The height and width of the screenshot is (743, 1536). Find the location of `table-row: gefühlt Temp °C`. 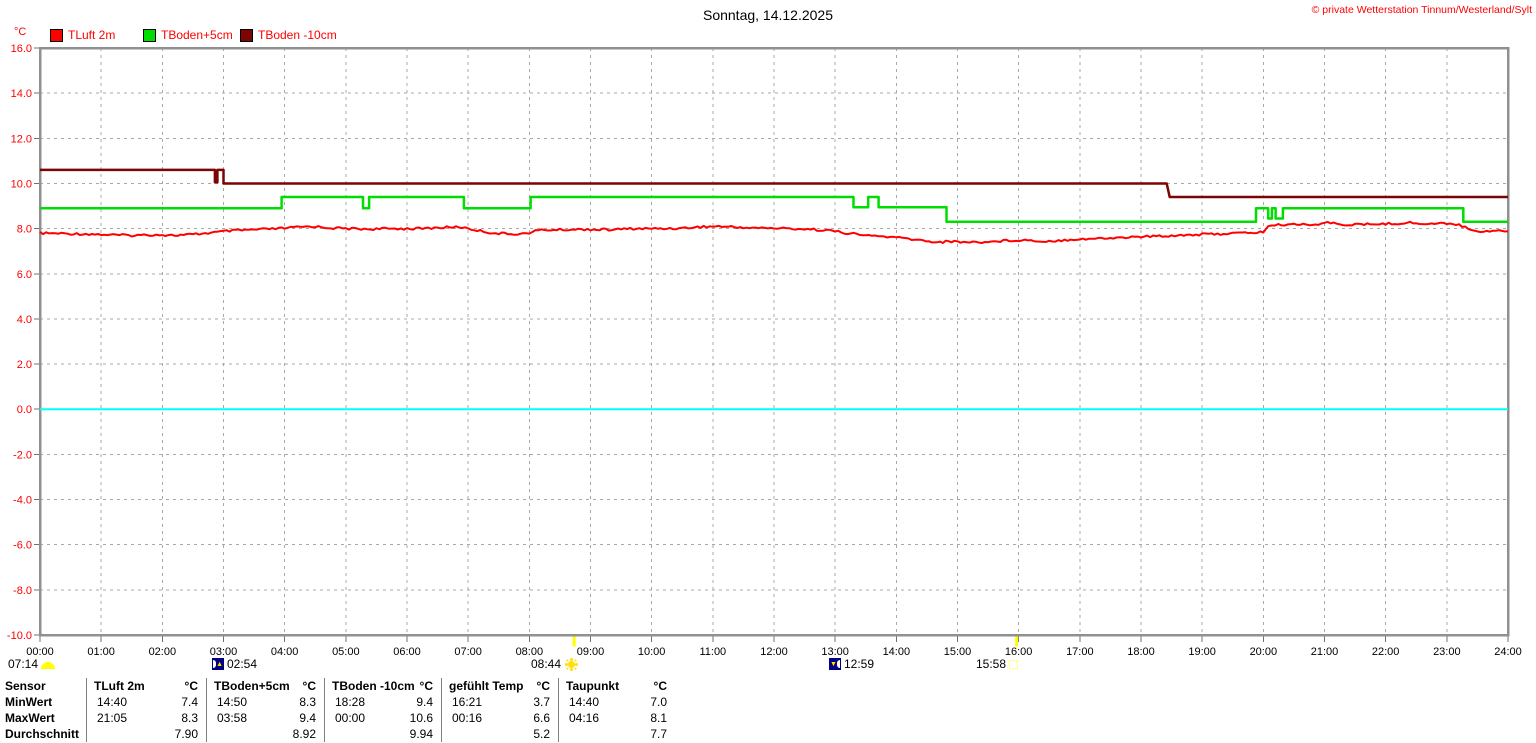

table-row: gefühlt Temp °C is located at coordinates (500, 686).